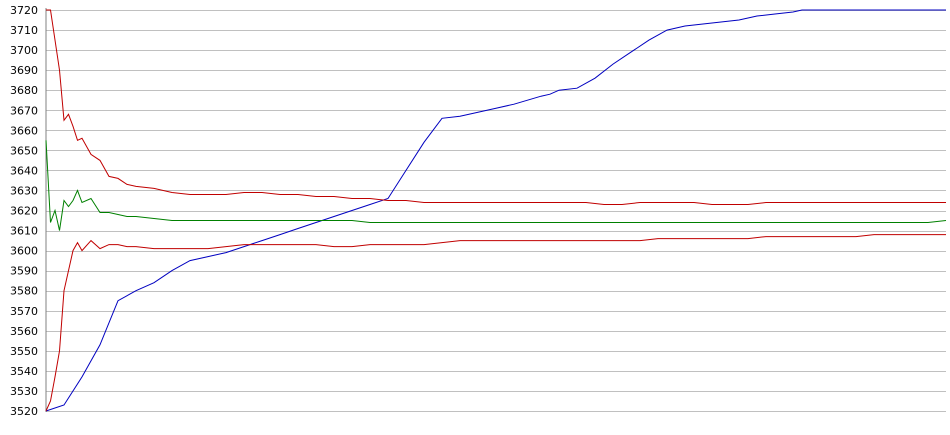  I want to click on y-tick-label: 3690, so click(24, 70).